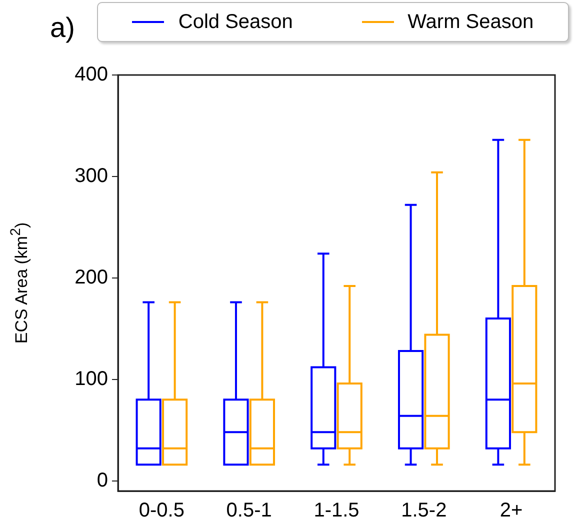 This screenshot has height=527, width=576. I want to click on x-tick-label: 0-0.5, so click(161, 511).